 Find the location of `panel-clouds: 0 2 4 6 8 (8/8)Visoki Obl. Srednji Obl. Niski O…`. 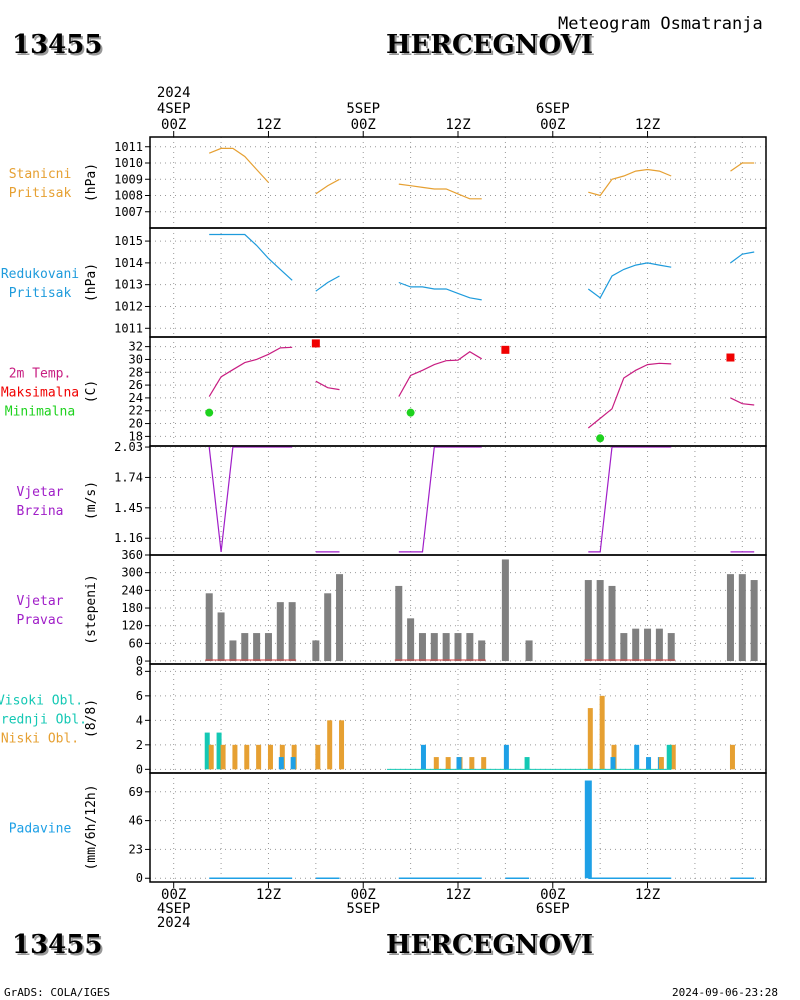

panel-clouds: 0 2 4 6 8 (8/8)Visoki Obl. Srednji Obl. Niski O… is located at coordinates (383, 719).